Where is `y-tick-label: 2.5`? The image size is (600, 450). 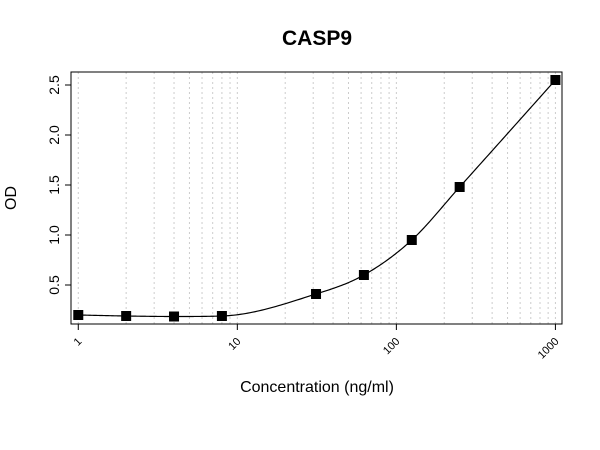
y-tick-label: 2.5 is located at coordinates (54, 85).